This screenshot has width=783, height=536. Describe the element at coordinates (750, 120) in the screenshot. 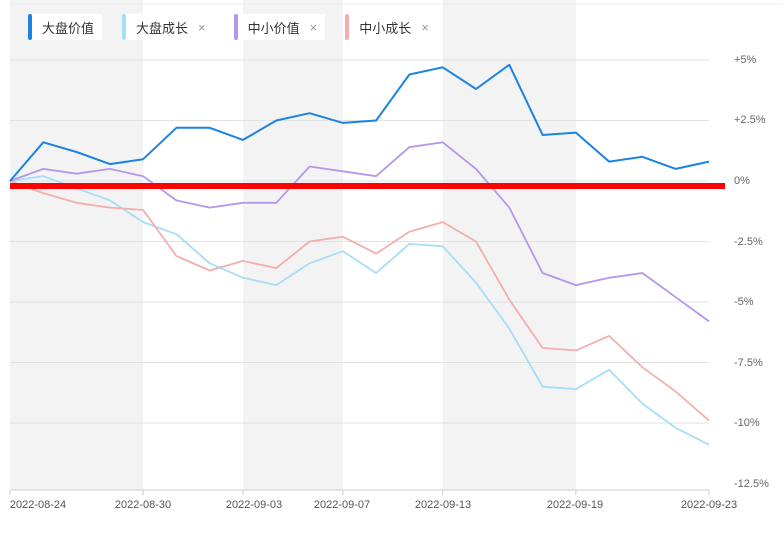

I see `y-tick-label: +2.5%` at that location.